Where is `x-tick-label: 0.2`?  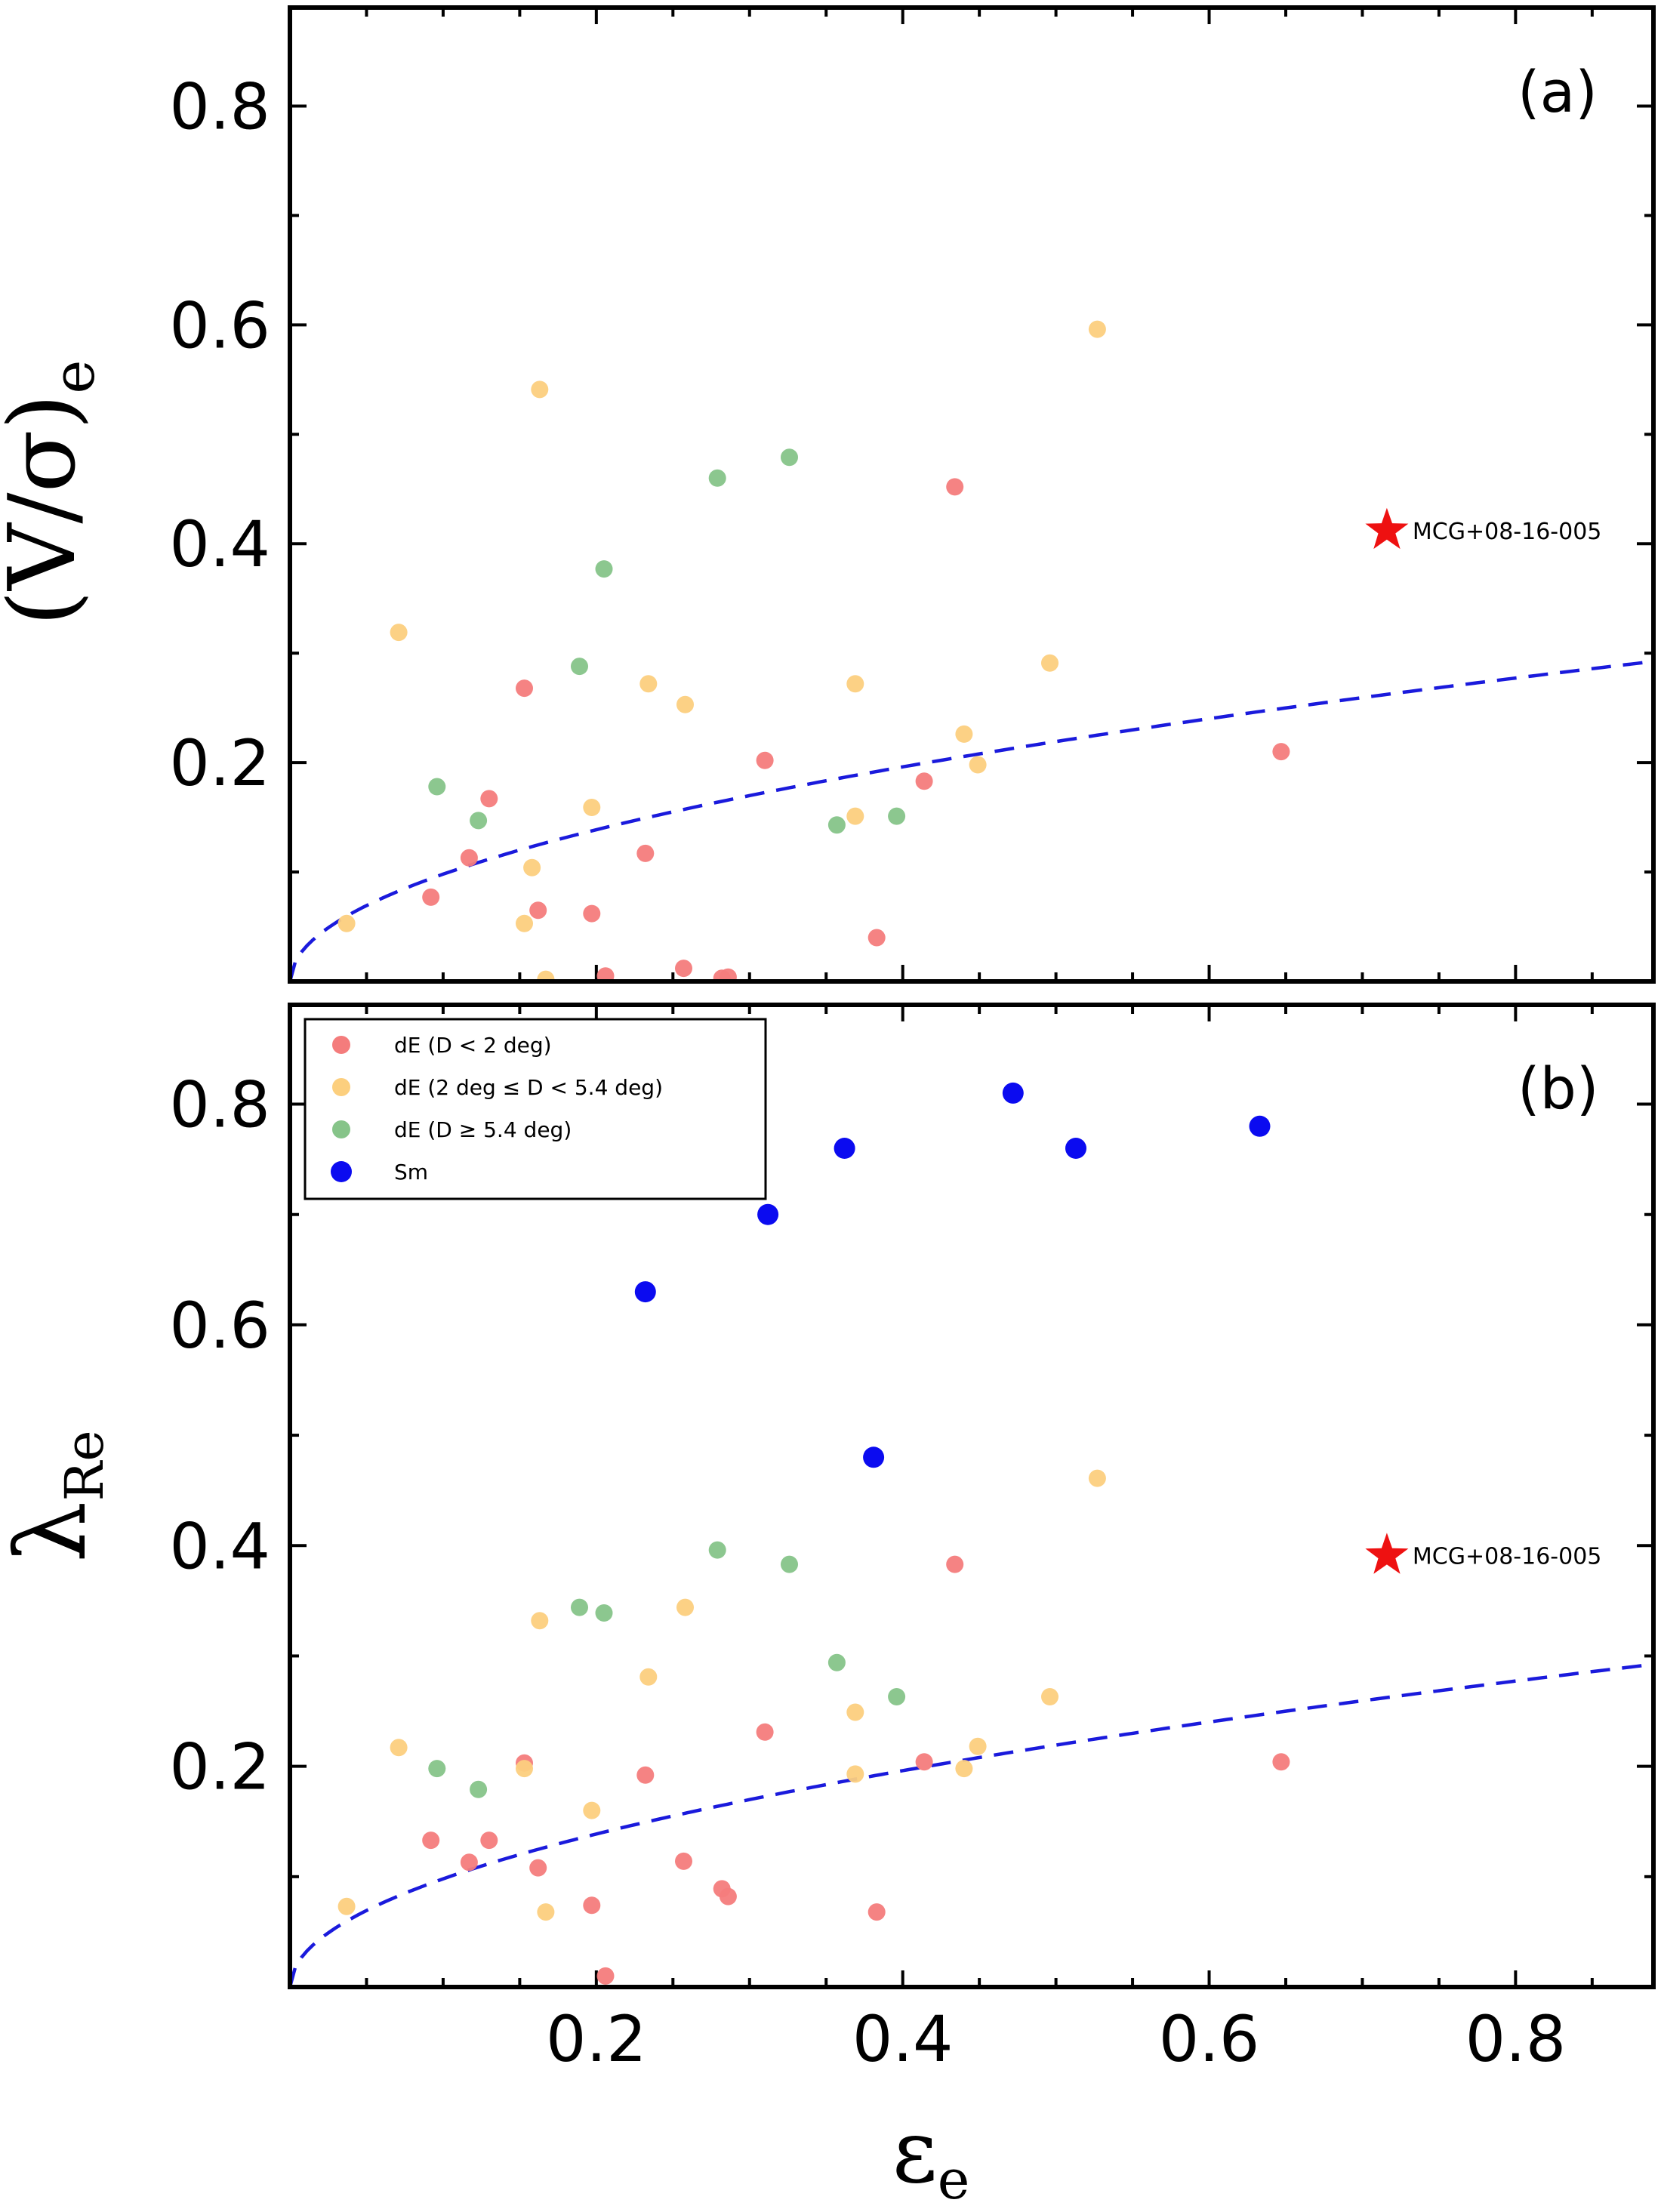
x-tick-label: 0.2 is located at coordinates (596, 2039).